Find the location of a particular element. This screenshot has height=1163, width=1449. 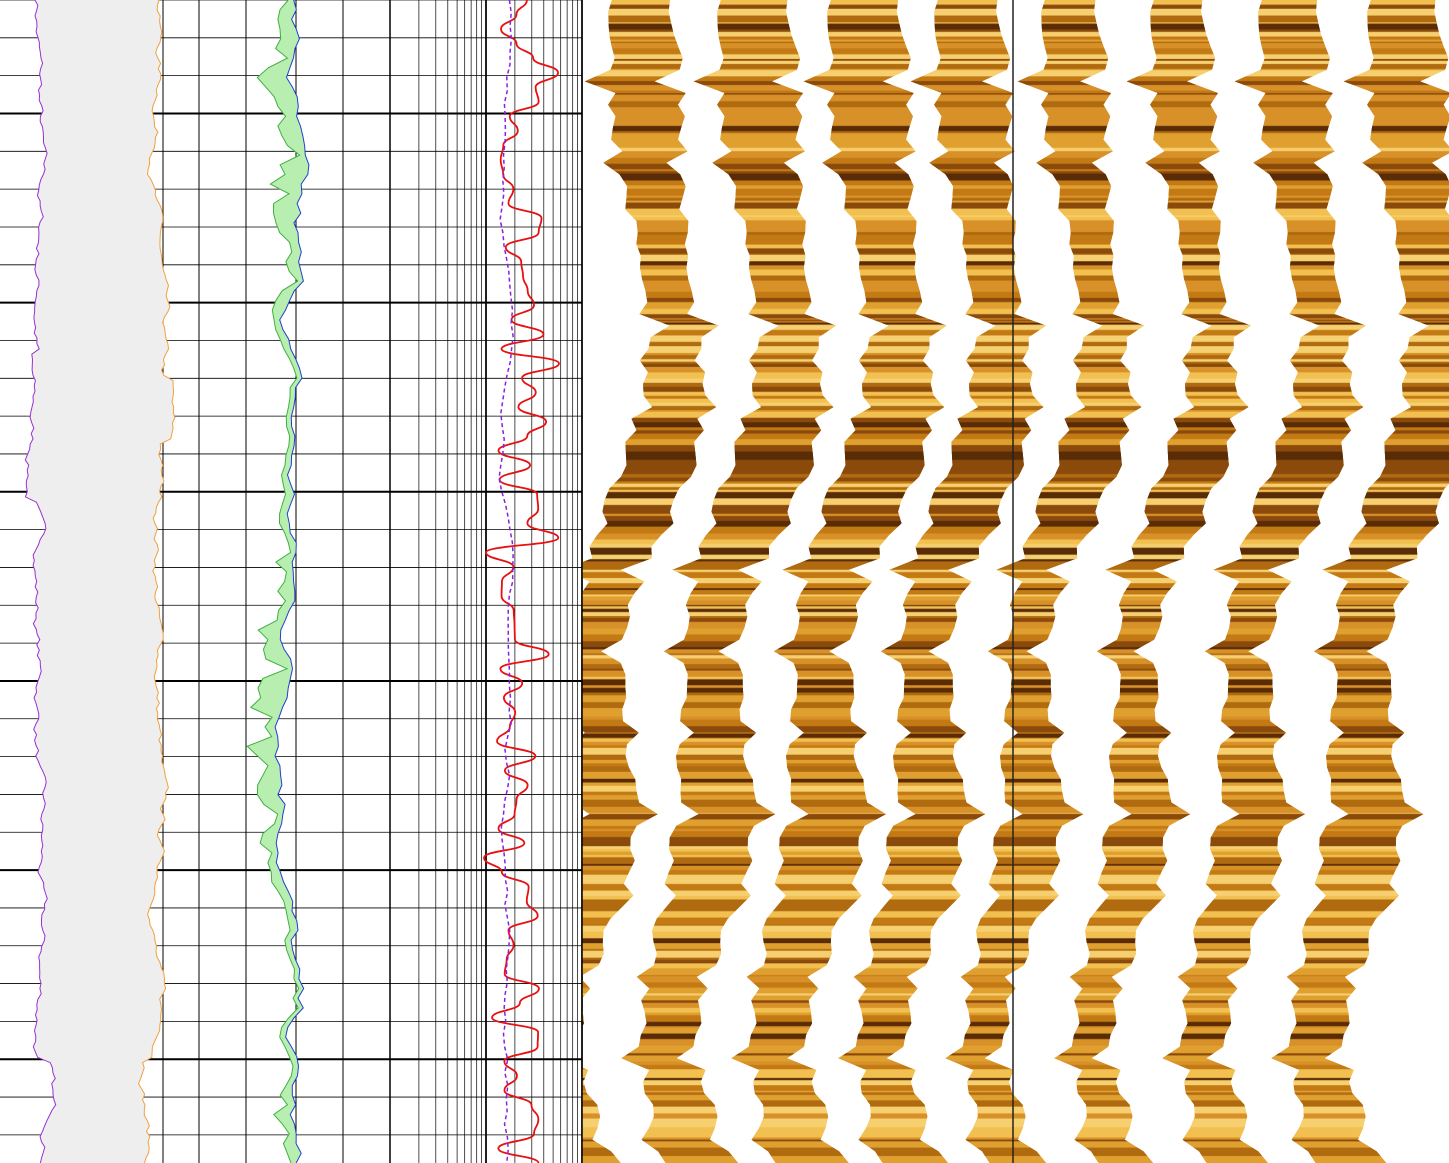

caliper-right is located at coordinates (156, 581).